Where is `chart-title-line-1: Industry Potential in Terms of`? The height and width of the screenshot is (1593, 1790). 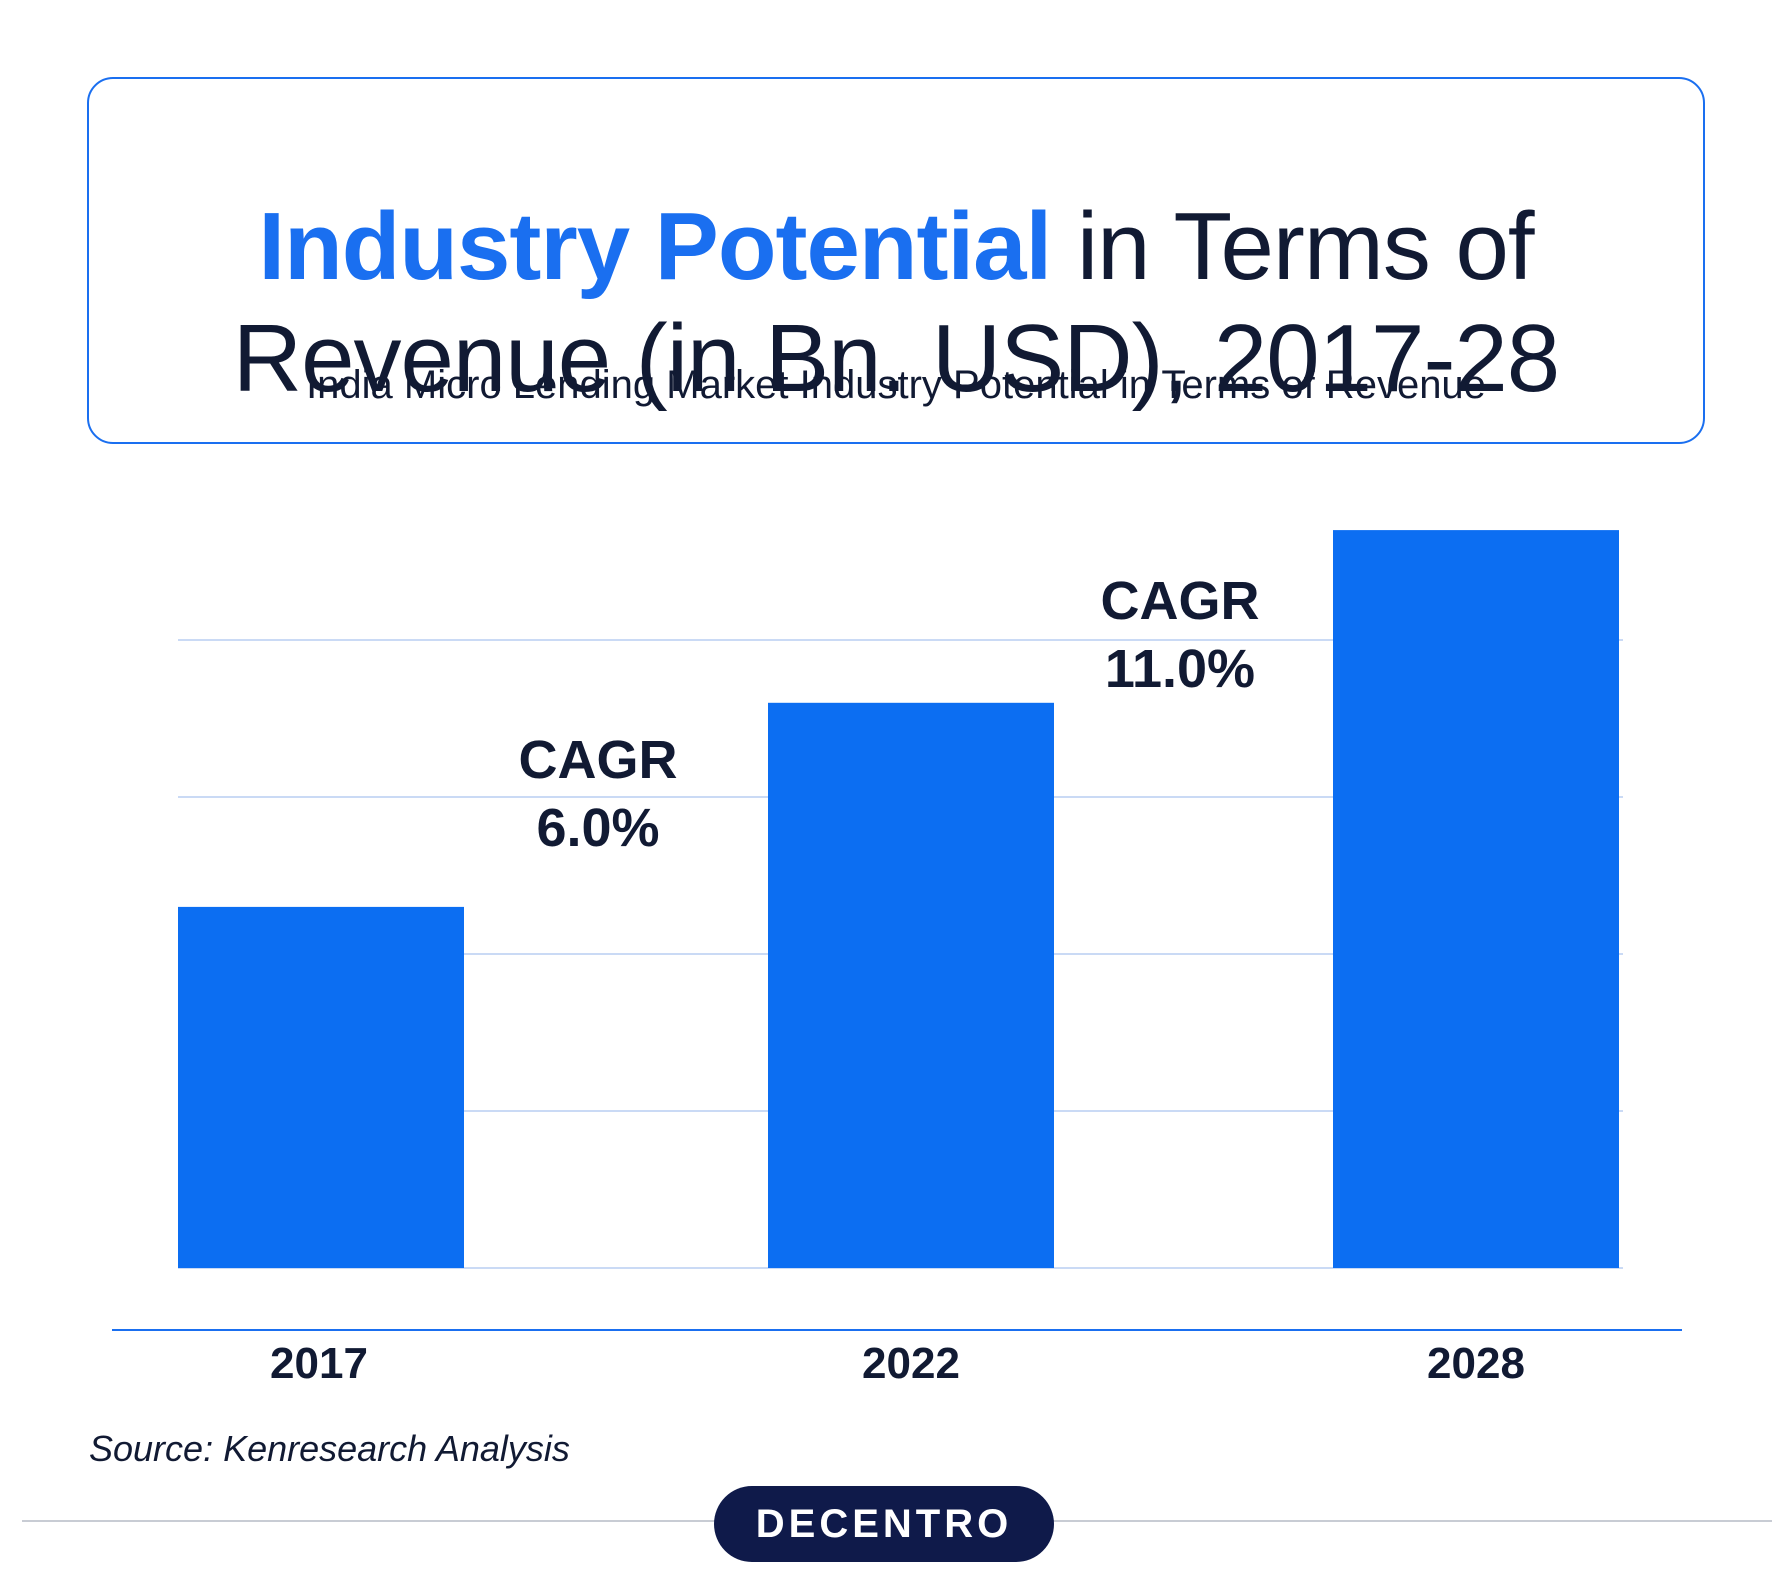 chart-title-line-1: Industry Potential in Terms of is located at coordinates (896, 247).